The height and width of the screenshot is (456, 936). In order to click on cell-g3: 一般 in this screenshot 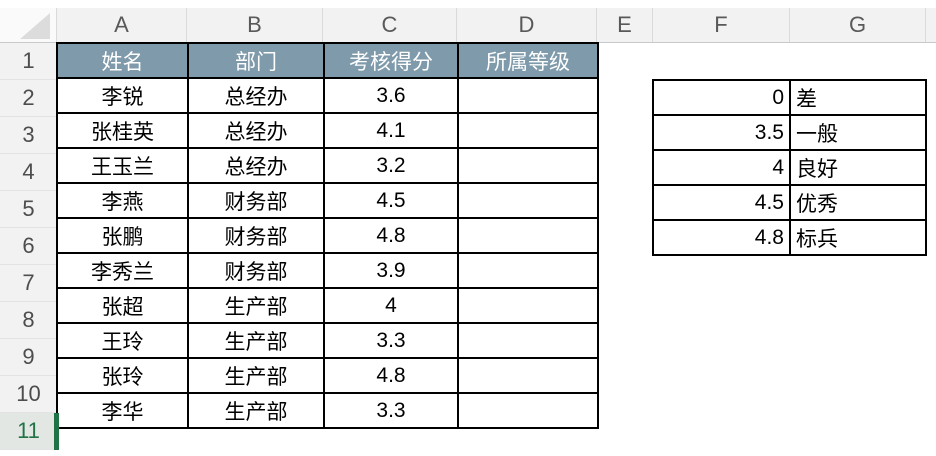, I will do `click(858, 132)`.